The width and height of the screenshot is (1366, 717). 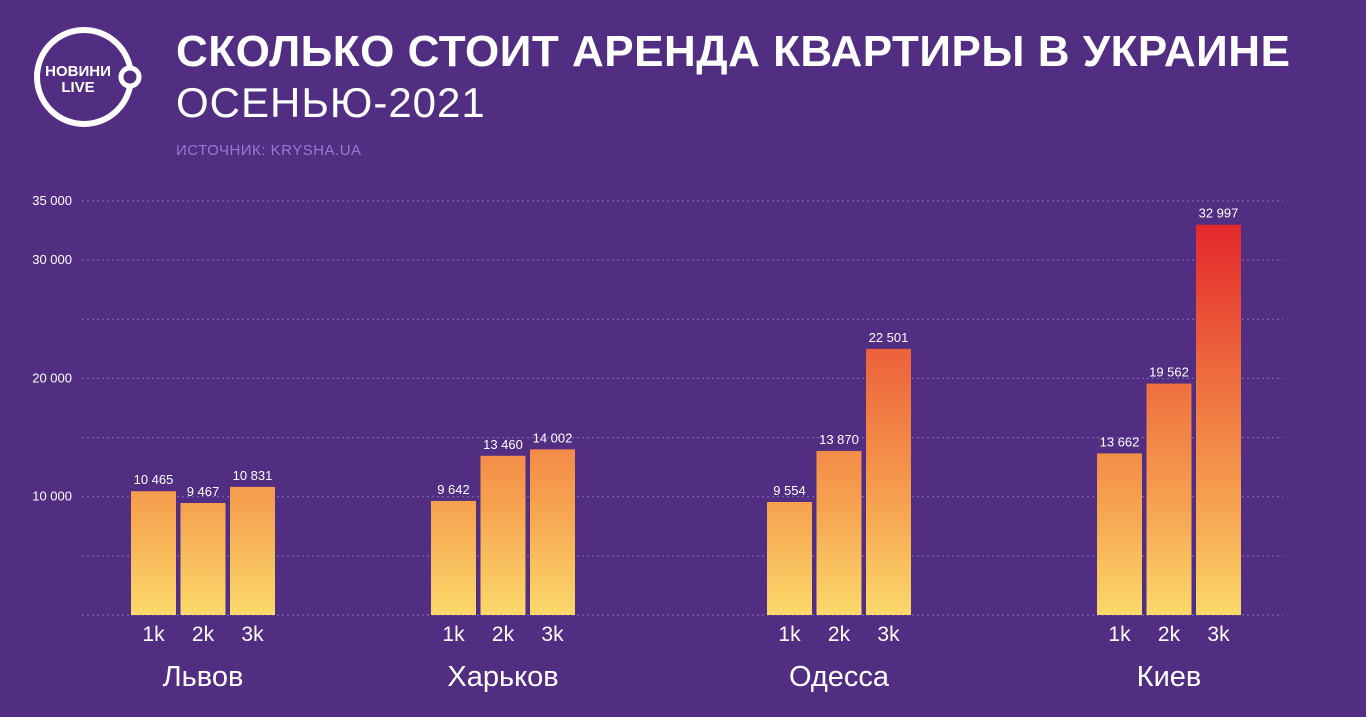 I want to click on y-tick-label: 20 000, so click(x=52, y=377).